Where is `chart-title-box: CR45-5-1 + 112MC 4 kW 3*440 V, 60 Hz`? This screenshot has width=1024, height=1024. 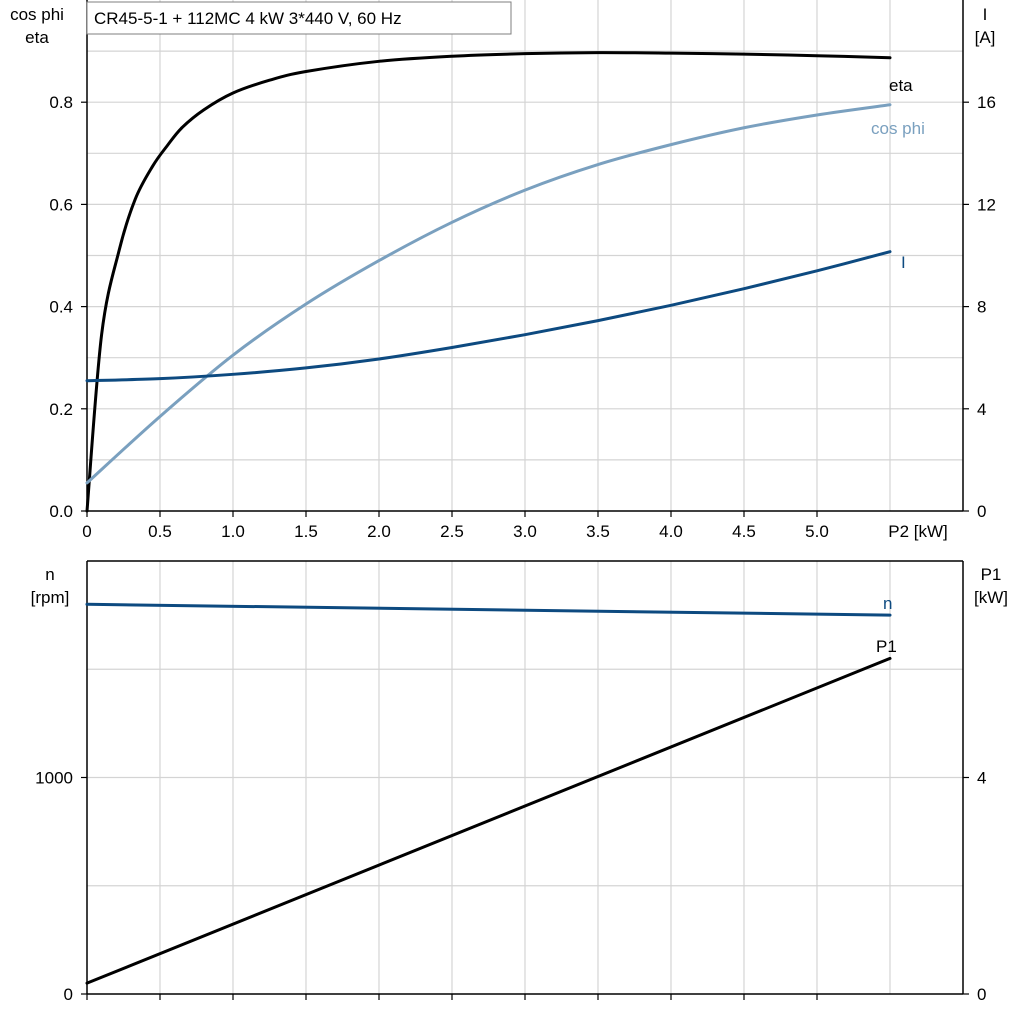
chart-title-box: CR45-5-1 + 112MC 4 kW 3*440 V, 60 Hz is located at coordinates (299, 18).